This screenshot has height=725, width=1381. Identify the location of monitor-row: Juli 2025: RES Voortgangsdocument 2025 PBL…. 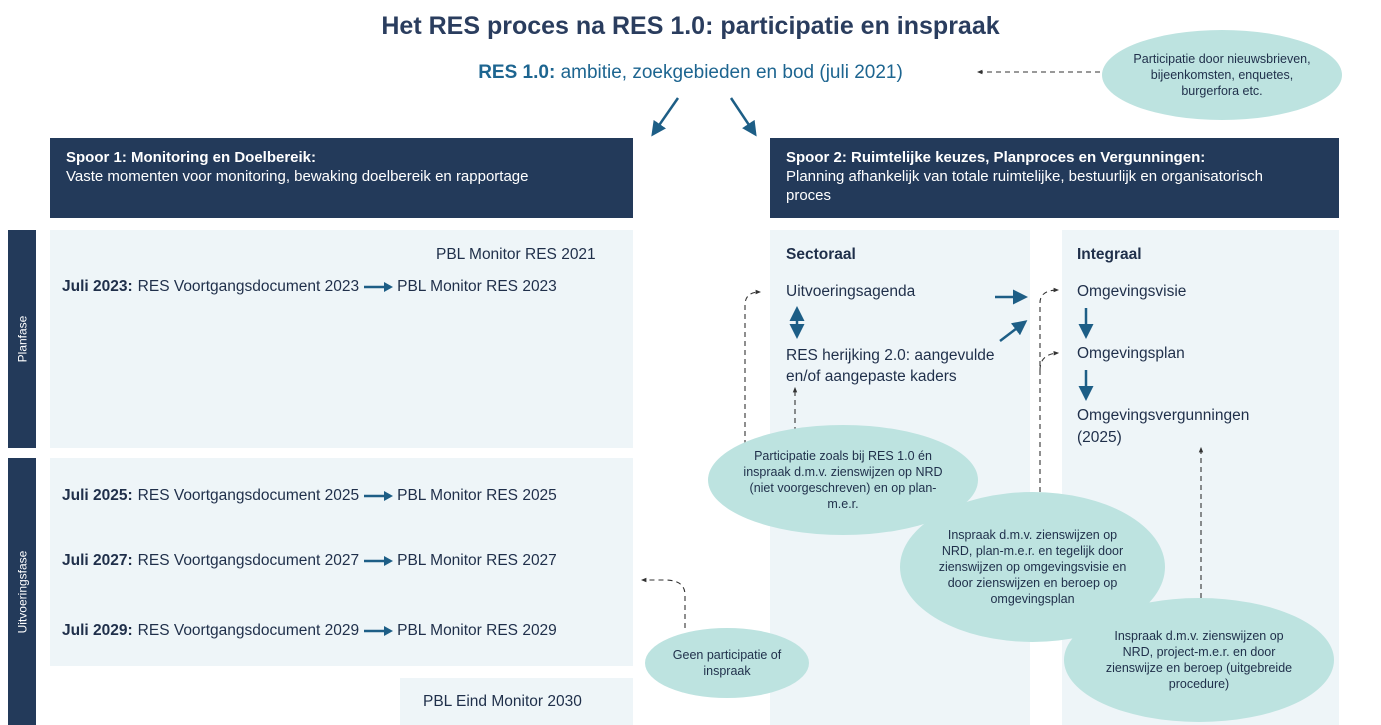
(309, 496).